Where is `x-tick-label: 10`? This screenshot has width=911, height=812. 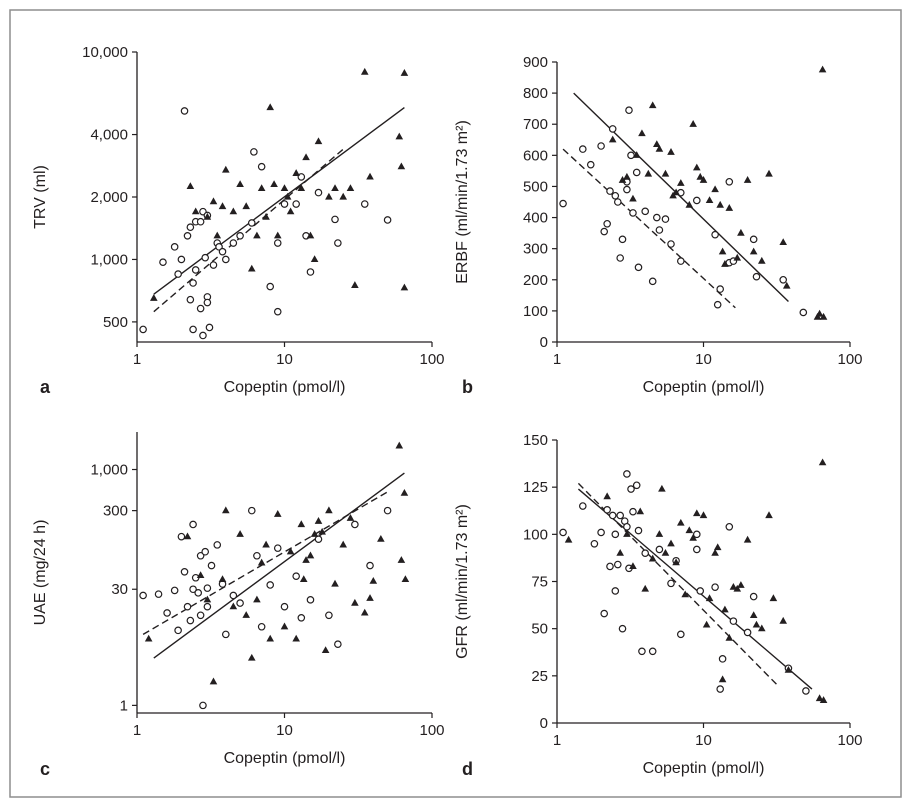
x-tick-label: 10 is located at coordinates (703, 359).